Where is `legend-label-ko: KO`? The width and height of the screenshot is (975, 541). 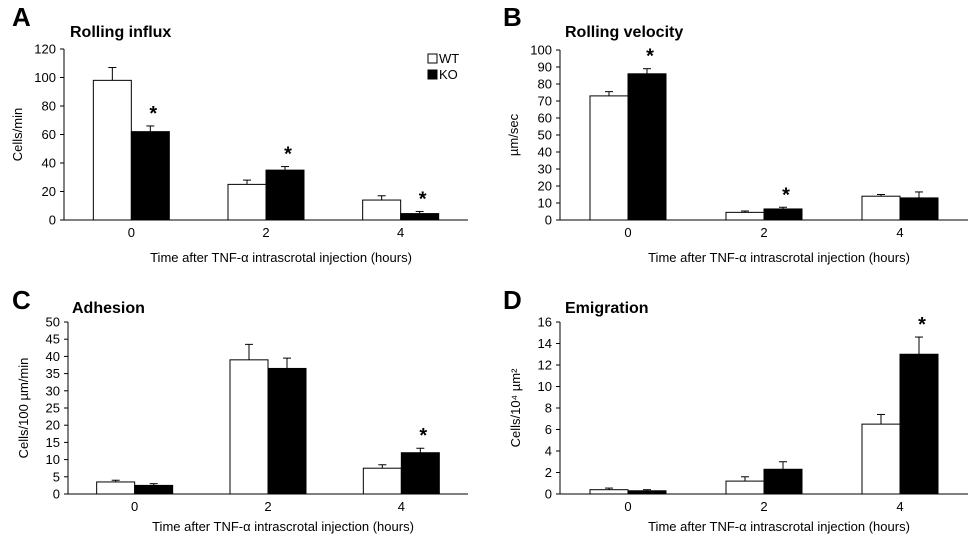
legend-label-ko: KO is located at coordinates (448, 74).